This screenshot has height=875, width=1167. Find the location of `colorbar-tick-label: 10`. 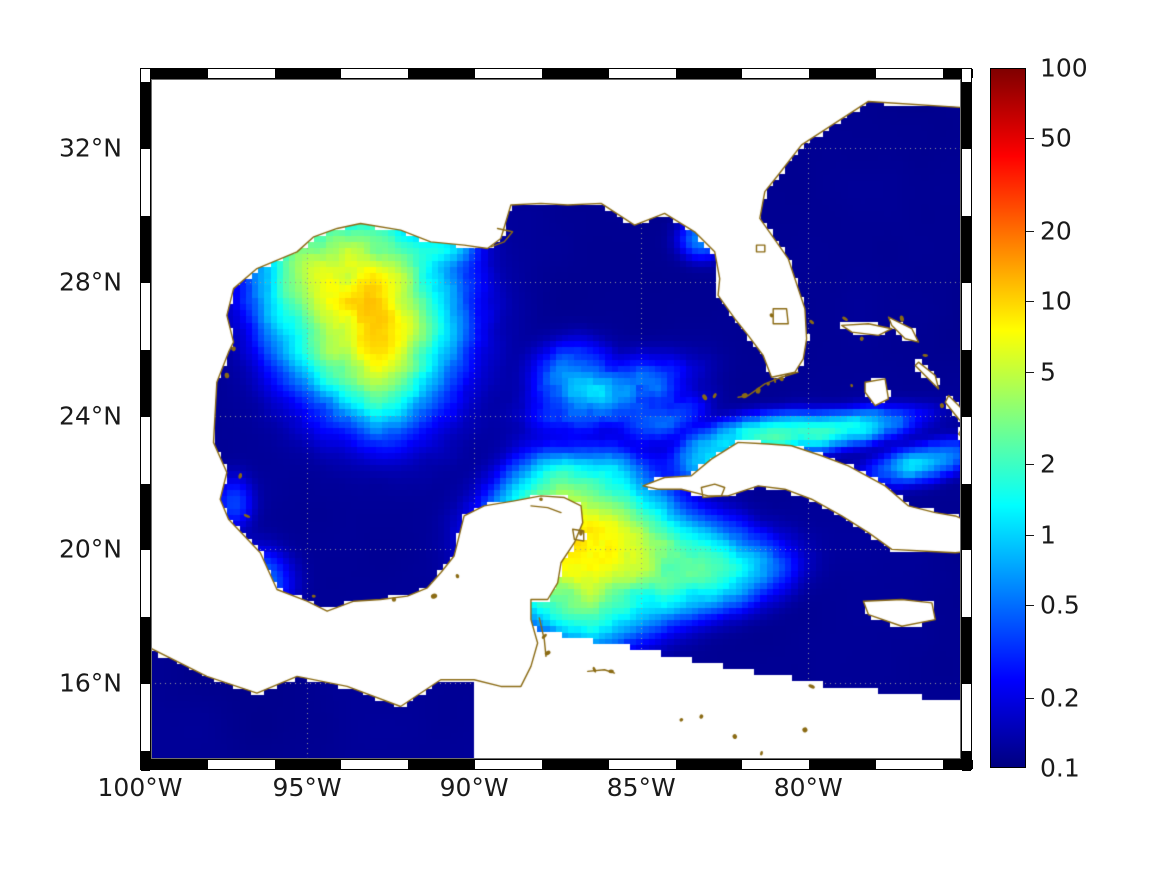

colorbar-tick-label: 10 is located at coordinates (1056, 301).